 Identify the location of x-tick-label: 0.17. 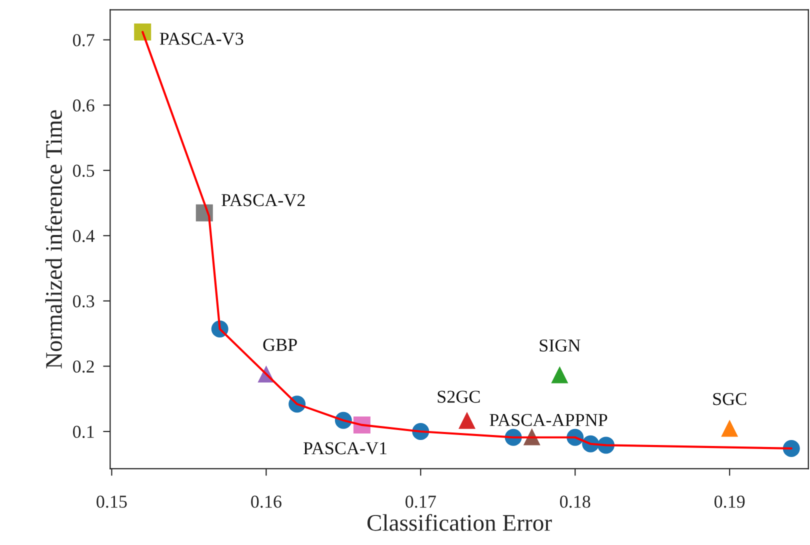
(421, 502).